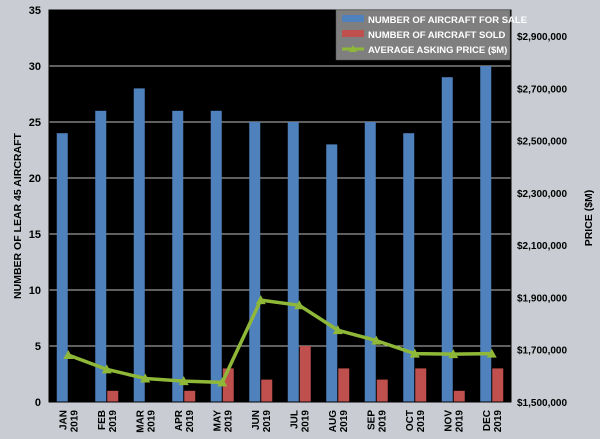 The image size is (600, 439). What do you see at coordinates (140, 421) in the screenshot?
I see `x-tick-month: MAR` at bounding box center [140, 421].